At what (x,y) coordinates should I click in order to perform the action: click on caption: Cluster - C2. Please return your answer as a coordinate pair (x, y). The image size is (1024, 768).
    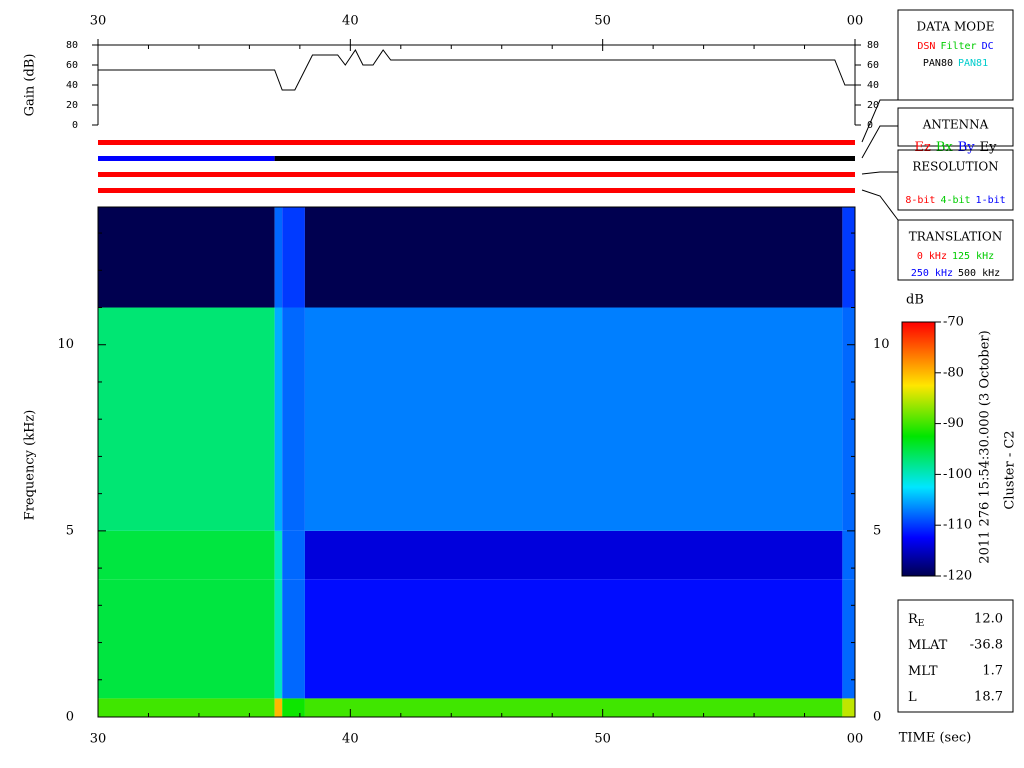
    Looking at the image, I should click on (1010, 469).